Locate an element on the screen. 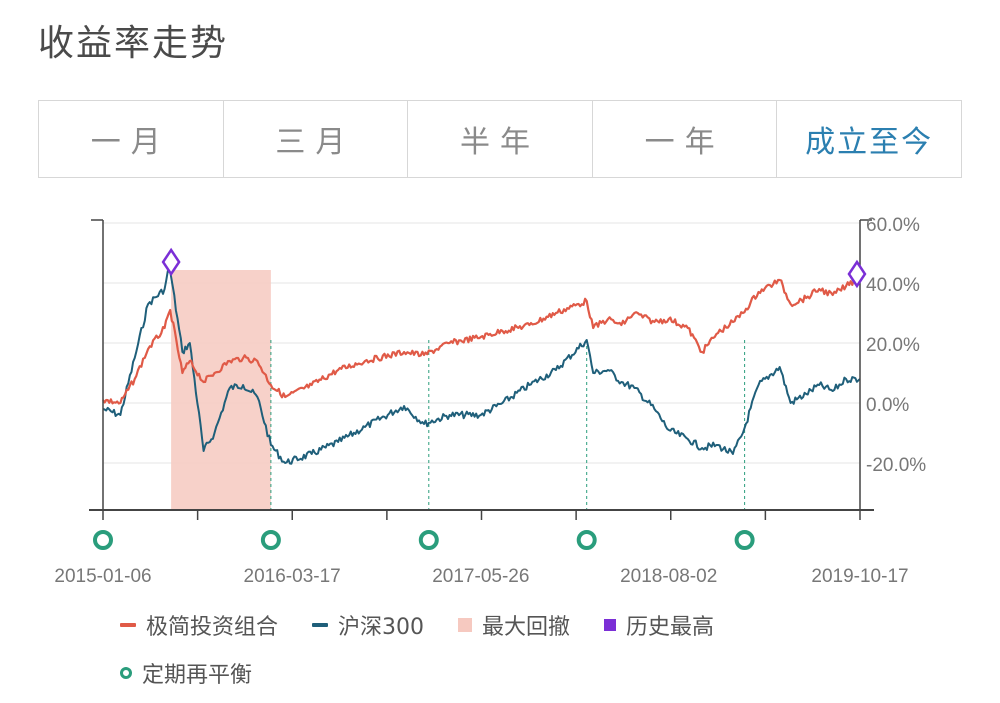 The image size is (1000, 703). legend-portfolio-label: 极简投资组合 is located at coordinates (212, 627).